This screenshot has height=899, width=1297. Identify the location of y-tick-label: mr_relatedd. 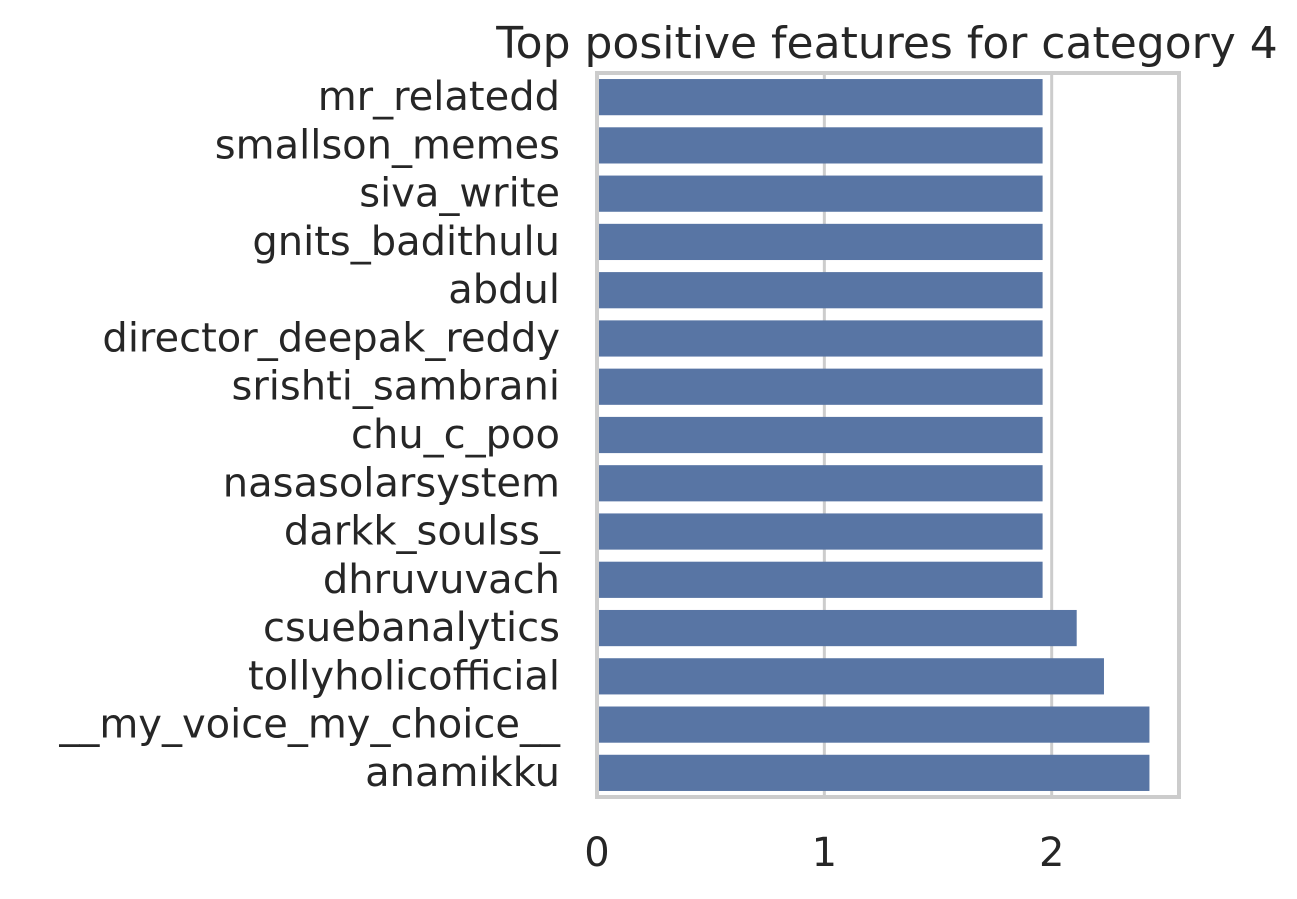
(439, 97).